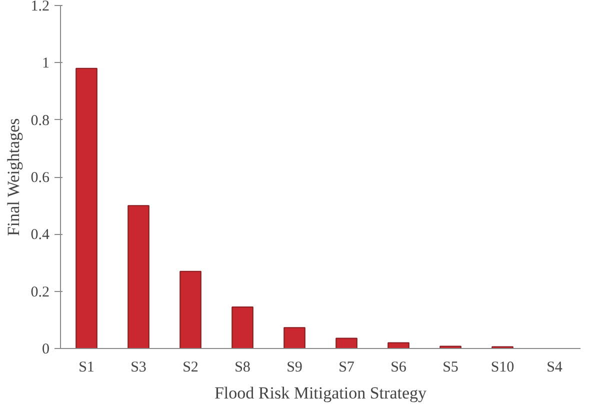 This screenshot has width=608, height=411. Describe the element at coordinates (40, 235) in the screenshot. I see `y-tick-label: 0.4` at that location.